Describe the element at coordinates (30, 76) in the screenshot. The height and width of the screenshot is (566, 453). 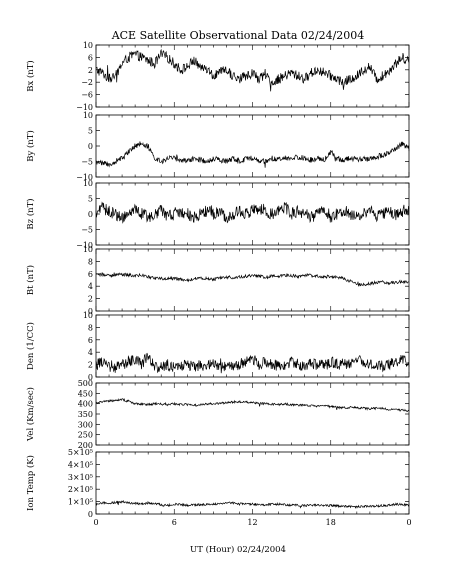
I see `y-axis-label: Bx (nT)` at that location.